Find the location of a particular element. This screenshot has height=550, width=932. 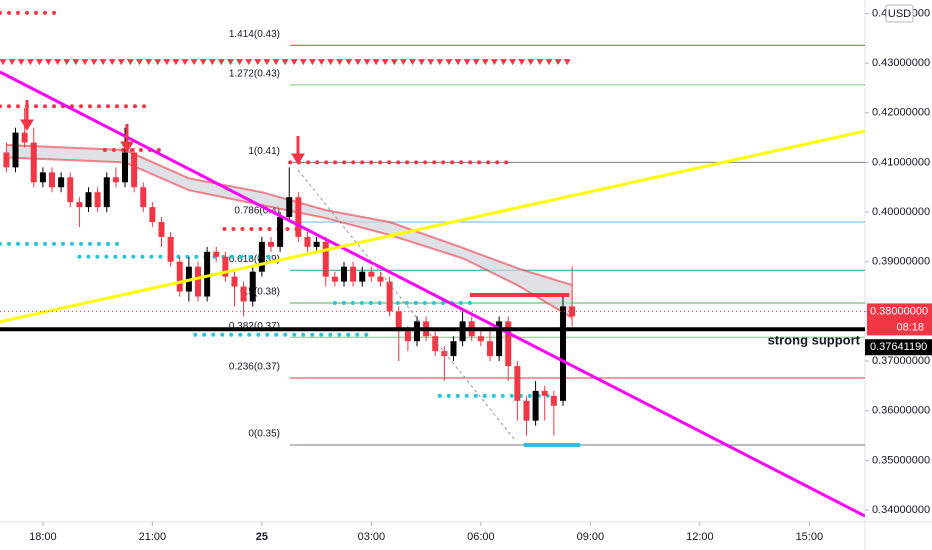

fib-label: 0(0.35) is located at coordinates (264, 434).